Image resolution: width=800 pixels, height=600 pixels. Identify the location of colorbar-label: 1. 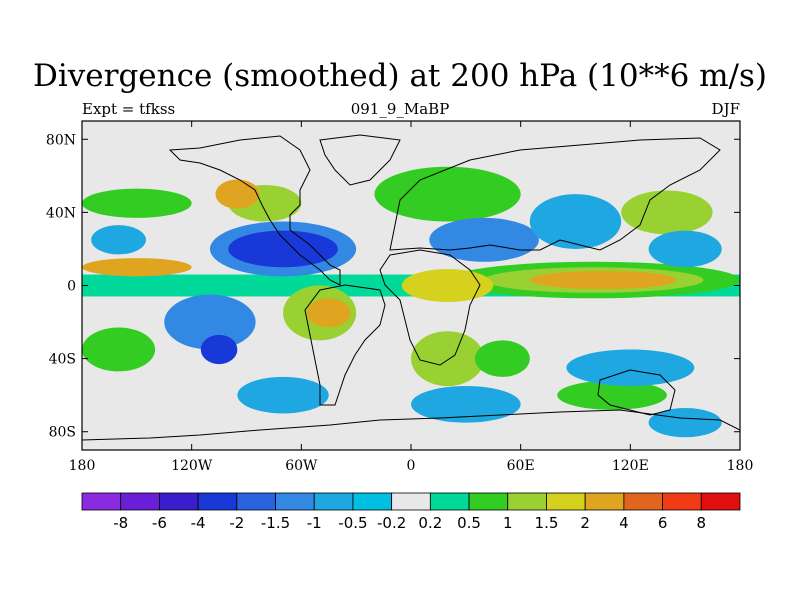
(508, 523).